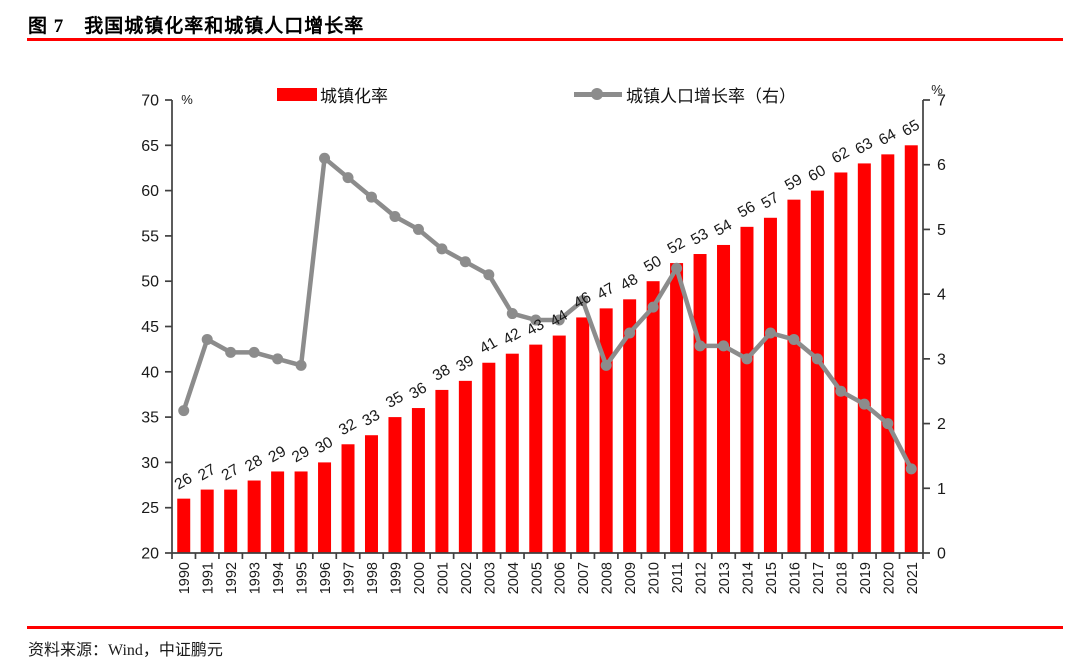 The width and height of the screenshot is (1080, 667). I want to click on x-axis-label-1994: 1994, so click(279, 578).